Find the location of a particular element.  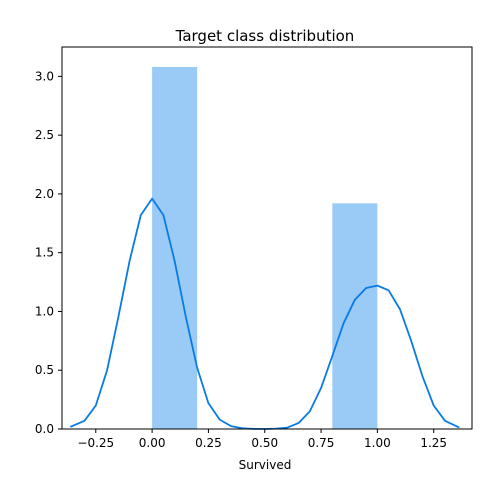

y-tick-label: 1.0 is located at coordinates (44, 311).